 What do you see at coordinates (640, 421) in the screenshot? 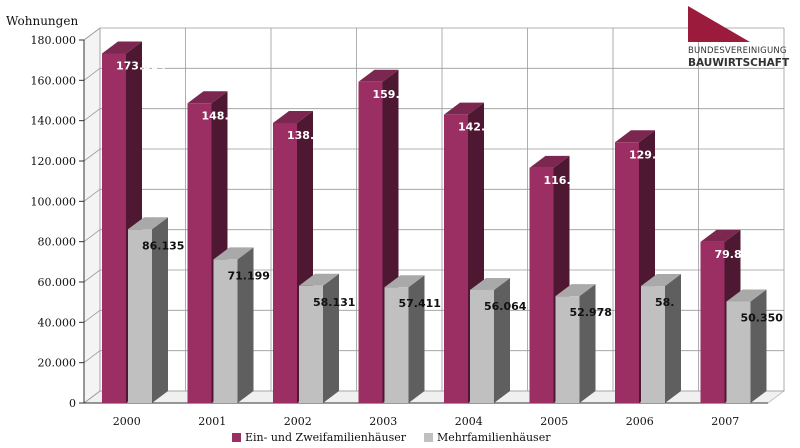
I see `x-tick-label: 2006` at bounding box center [640, 421].